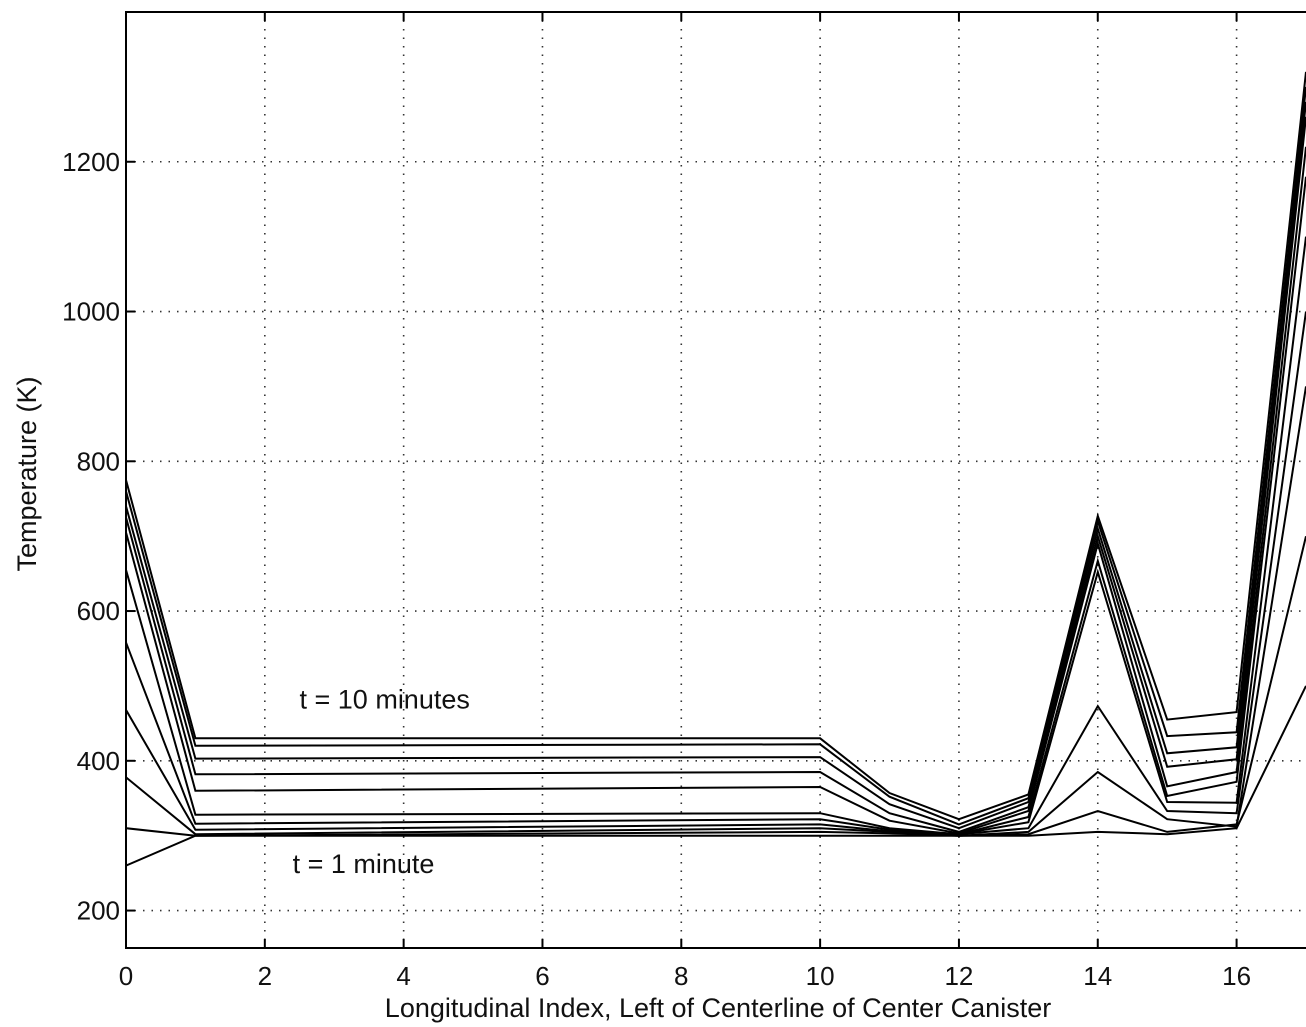  What do you see at coordinates (98, 761) in the screenshot?
I see `y-tick-label: 400` at bounding box center [98, 761].